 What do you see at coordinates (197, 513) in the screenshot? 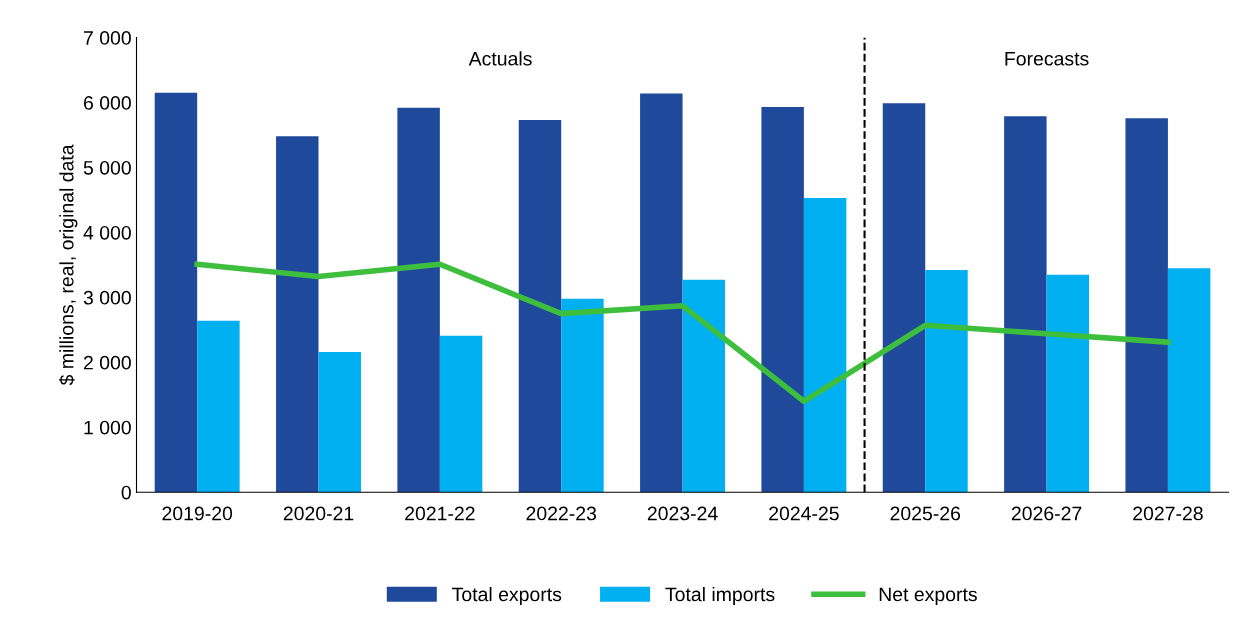
I see `x-tick-label: 2019-20` at bounding box center [197, 513].